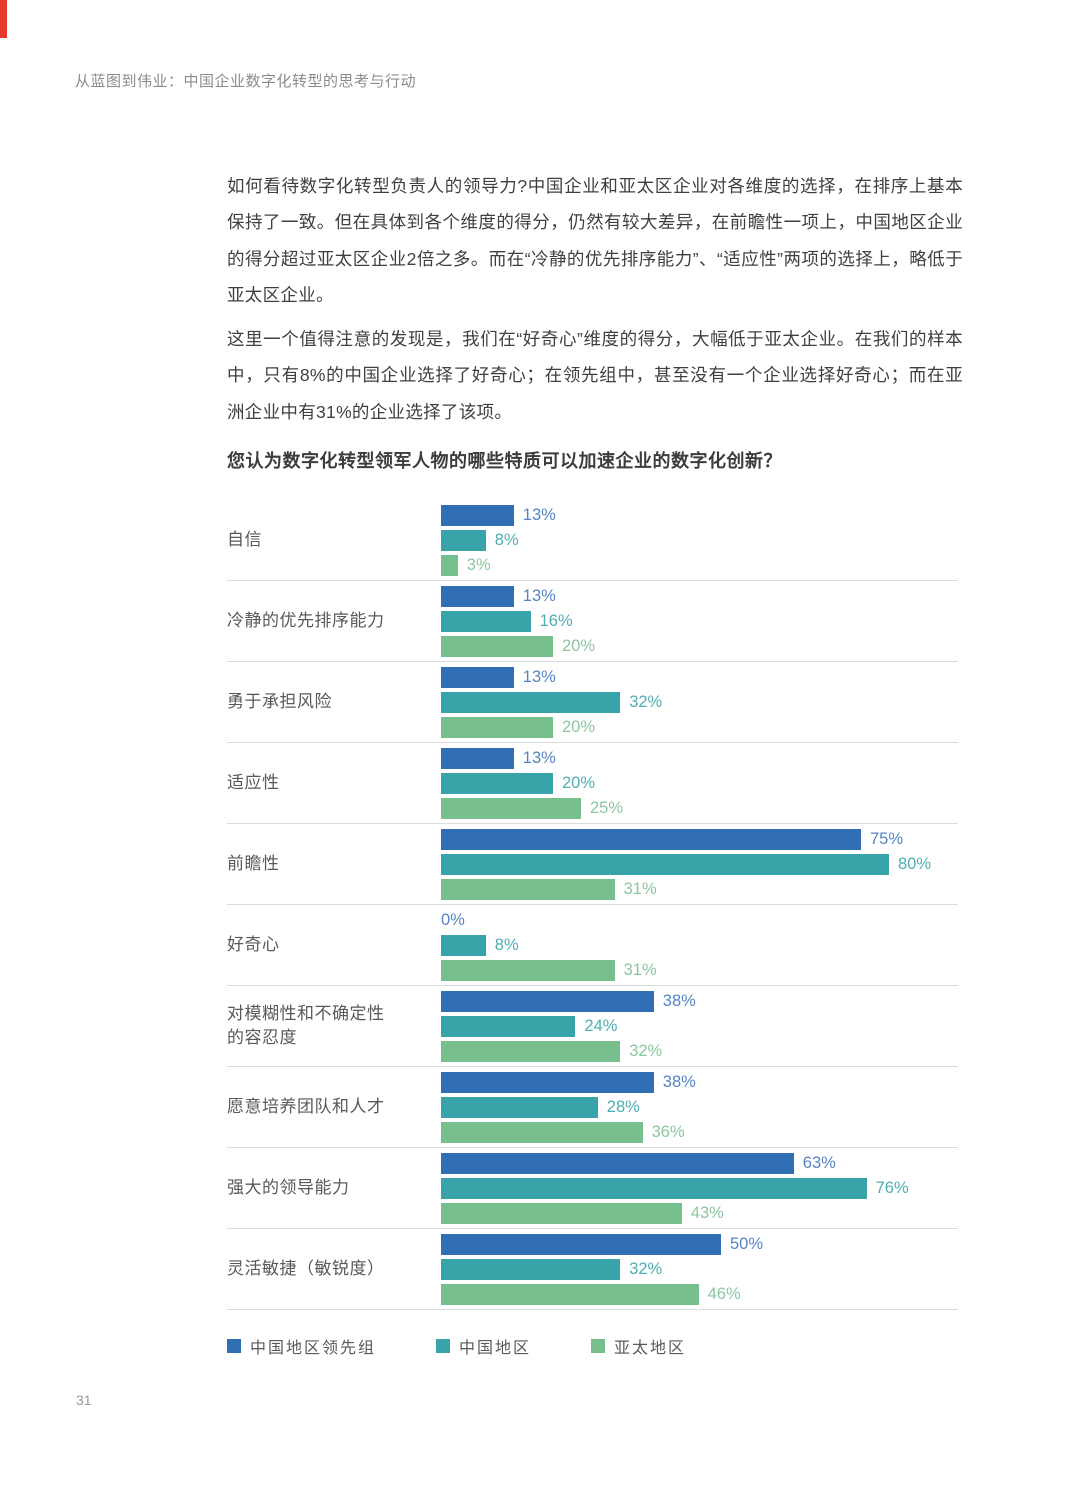  I want to click on chart-row: 对模糊性和不确定性 的容忍度 38% 24% 32%, so click(592, 1026).